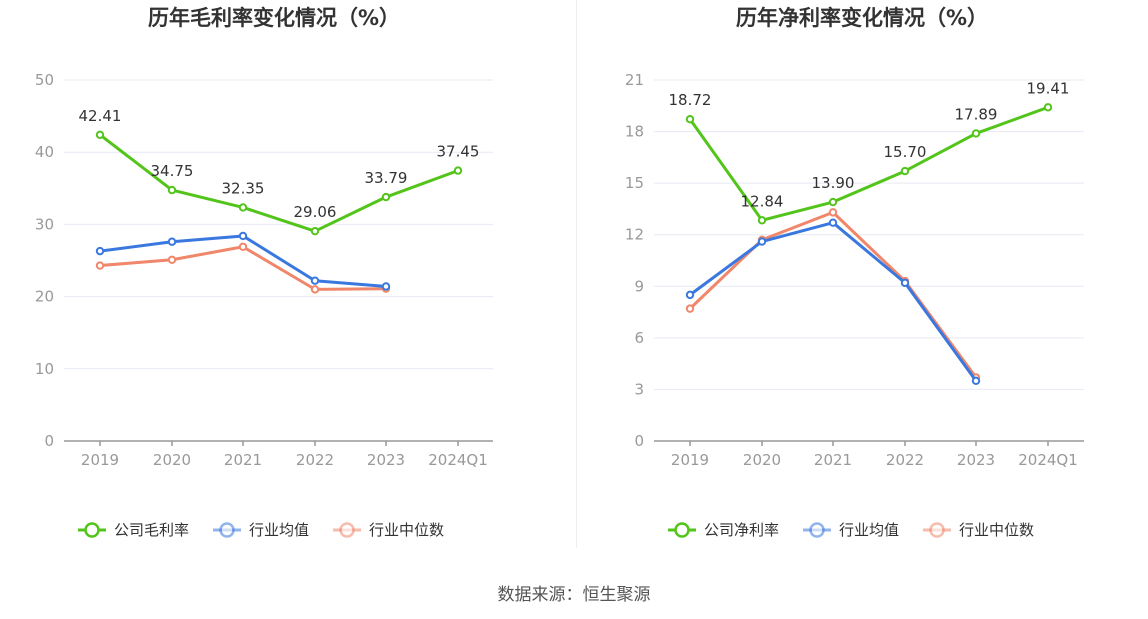 The width and height of the screenshot is (1148, 619). I want to click on data-label: 12.84, so click(762, 201).